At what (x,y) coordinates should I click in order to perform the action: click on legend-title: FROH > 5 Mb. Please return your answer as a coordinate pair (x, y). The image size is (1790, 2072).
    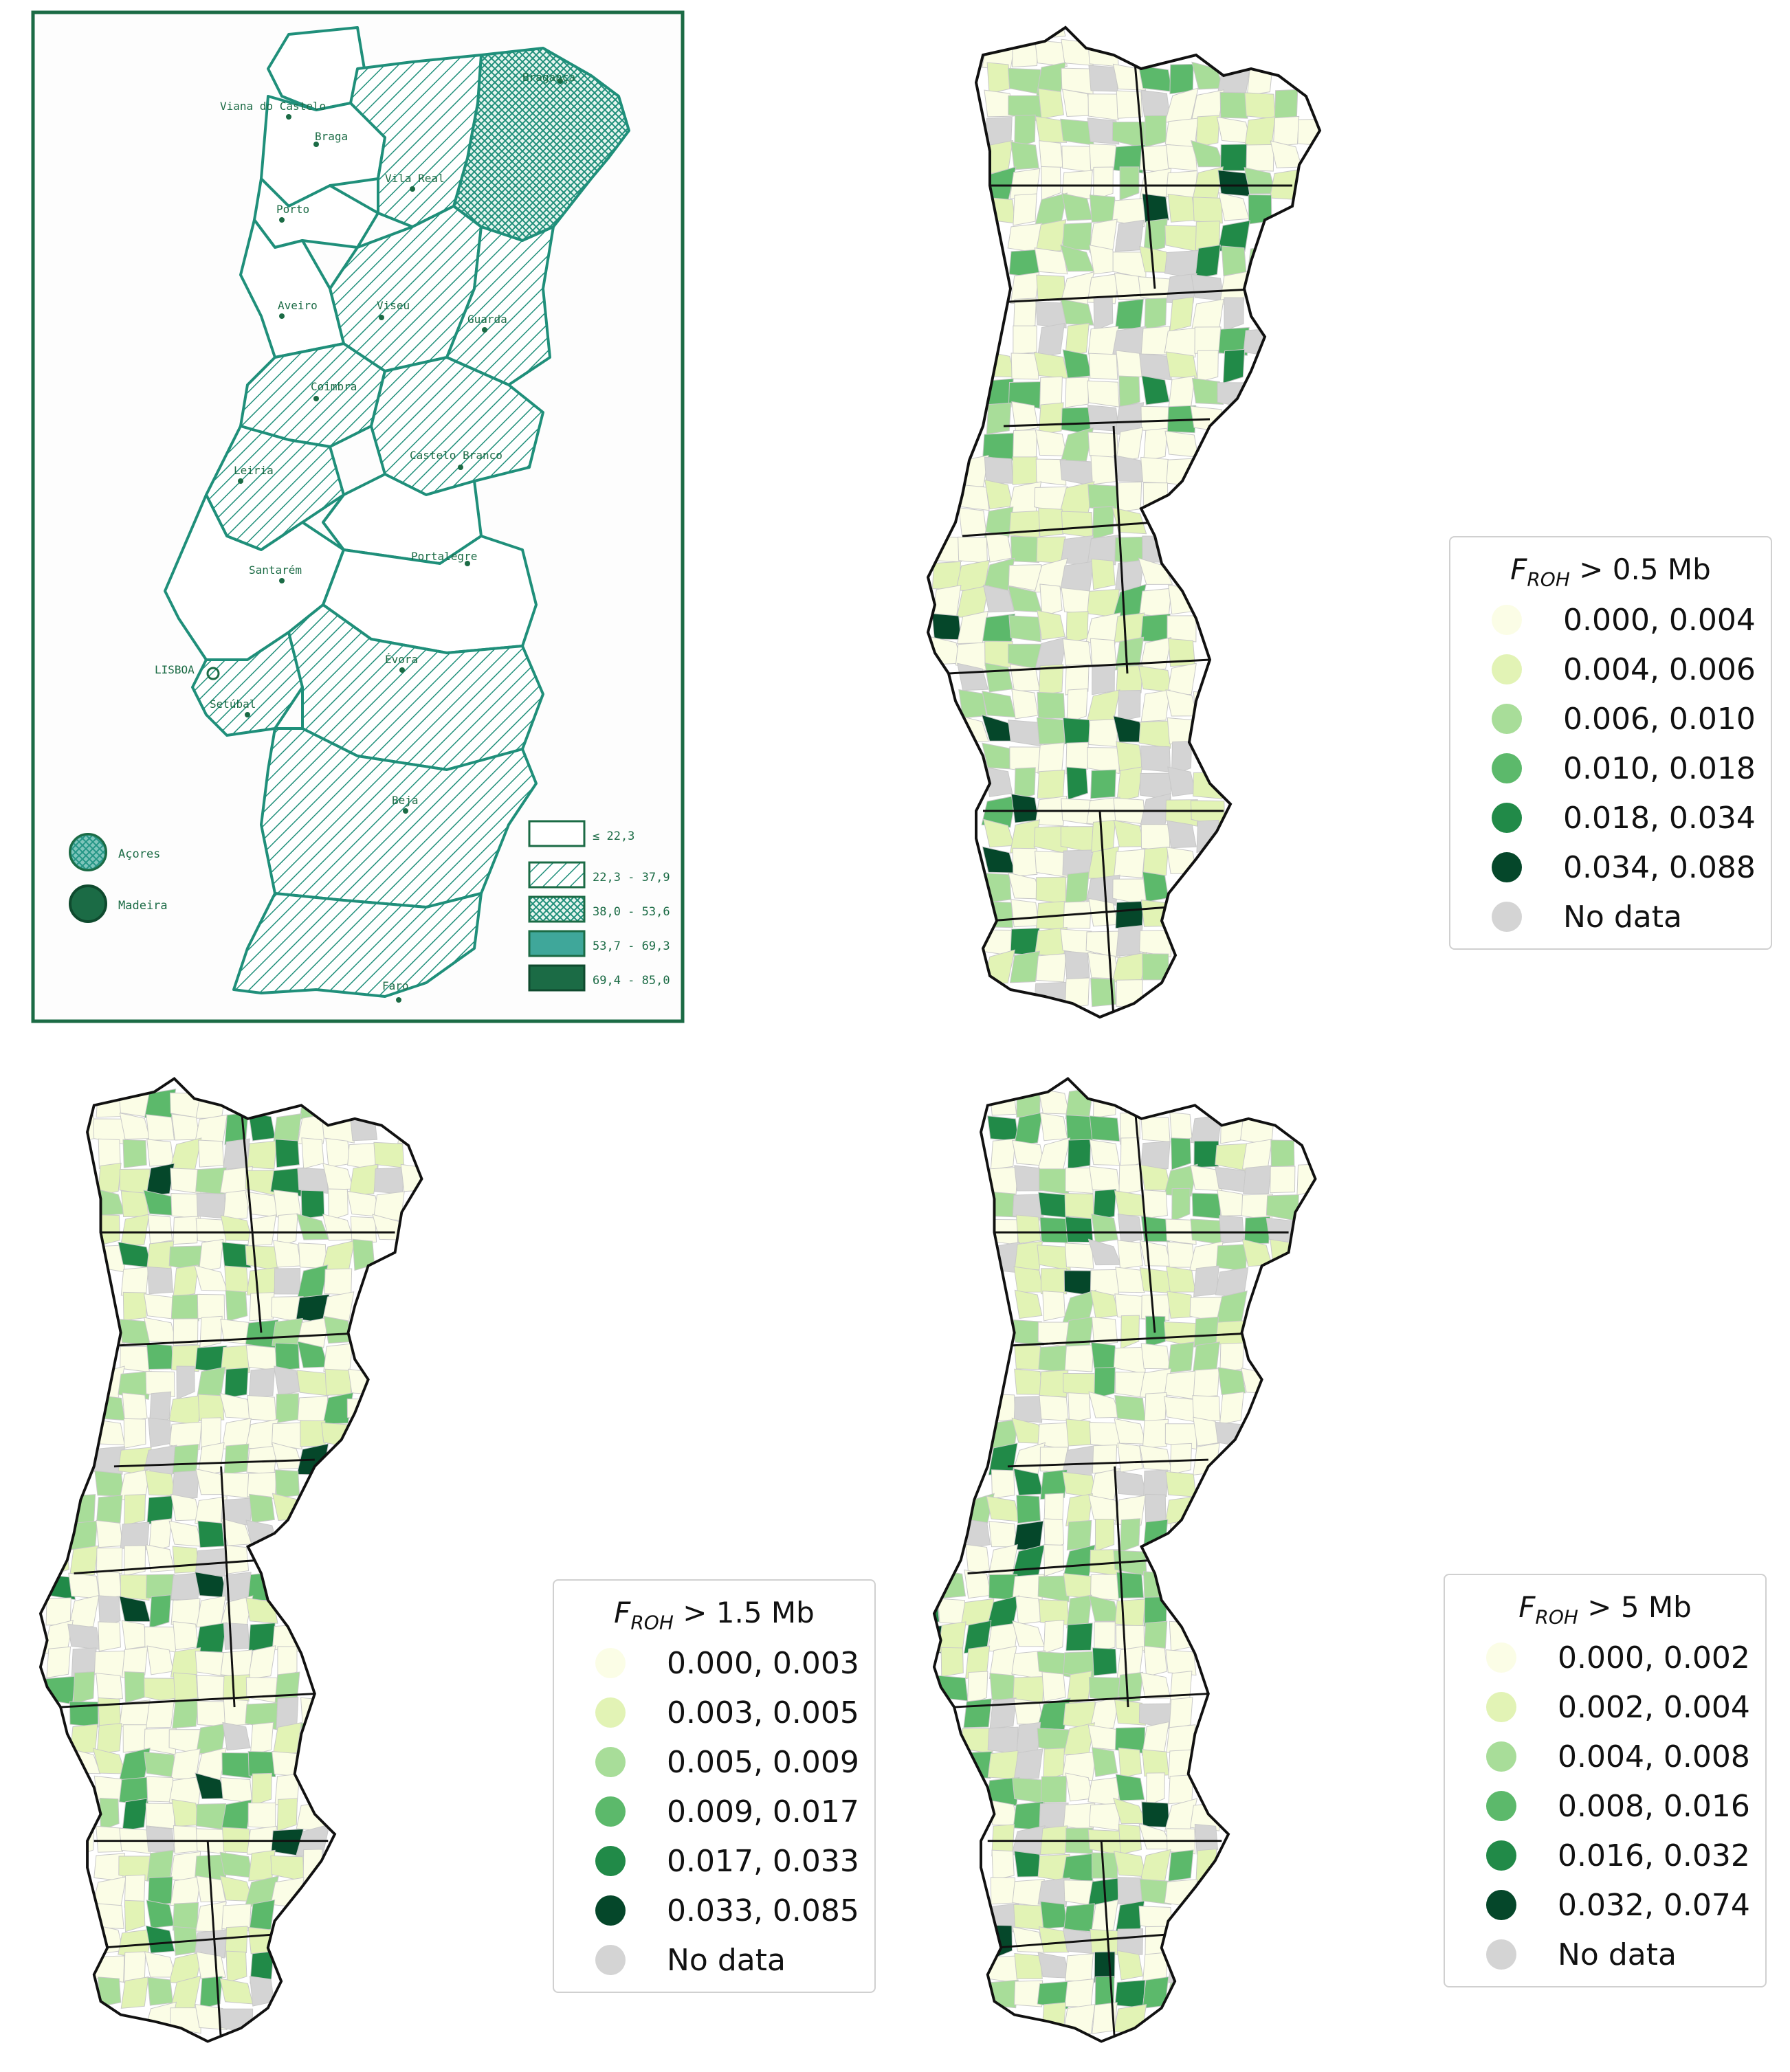
    Looking at the image, I should click on (1605, 1609).